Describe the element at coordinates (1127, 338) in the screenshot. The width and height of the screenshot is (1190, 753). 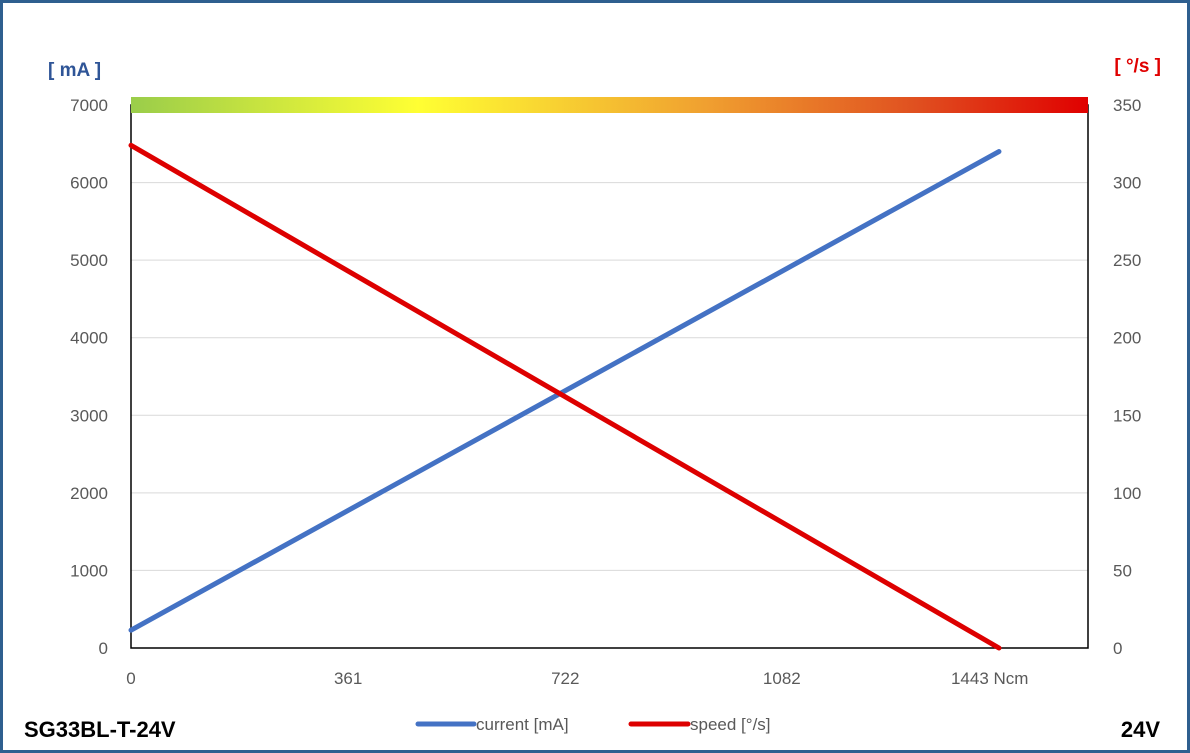
I see `right-axis-tick-label: 200` at that location.